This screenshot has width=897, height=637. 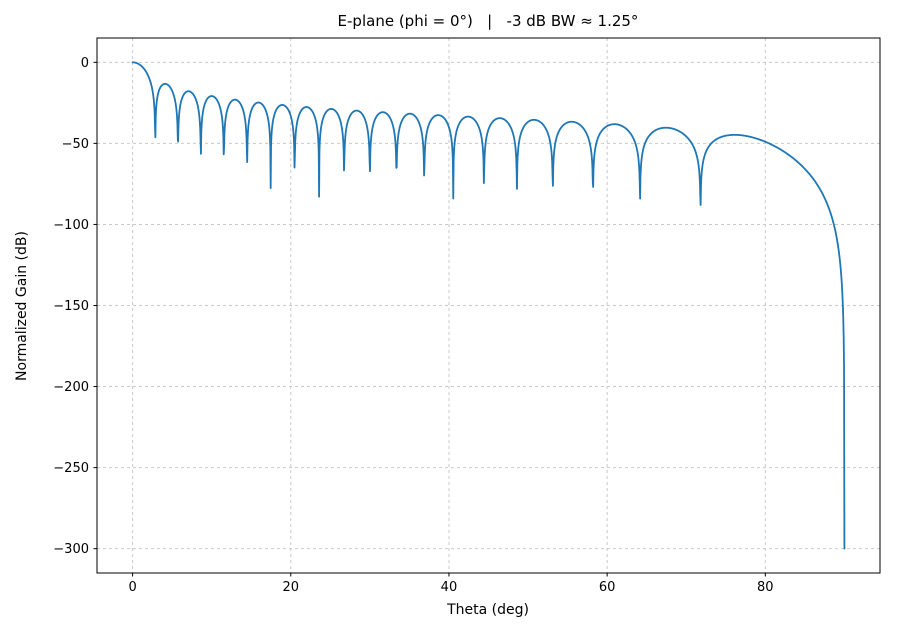 I want to click on y-tick-label: 0, so click(x=85, y=63).